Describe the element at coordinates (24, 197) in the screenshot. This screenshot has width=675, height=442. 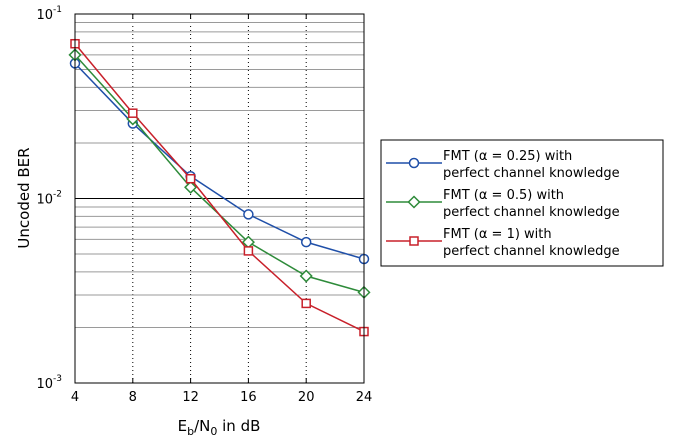
I see `y-axis-label: Uncoded BER` at that location.